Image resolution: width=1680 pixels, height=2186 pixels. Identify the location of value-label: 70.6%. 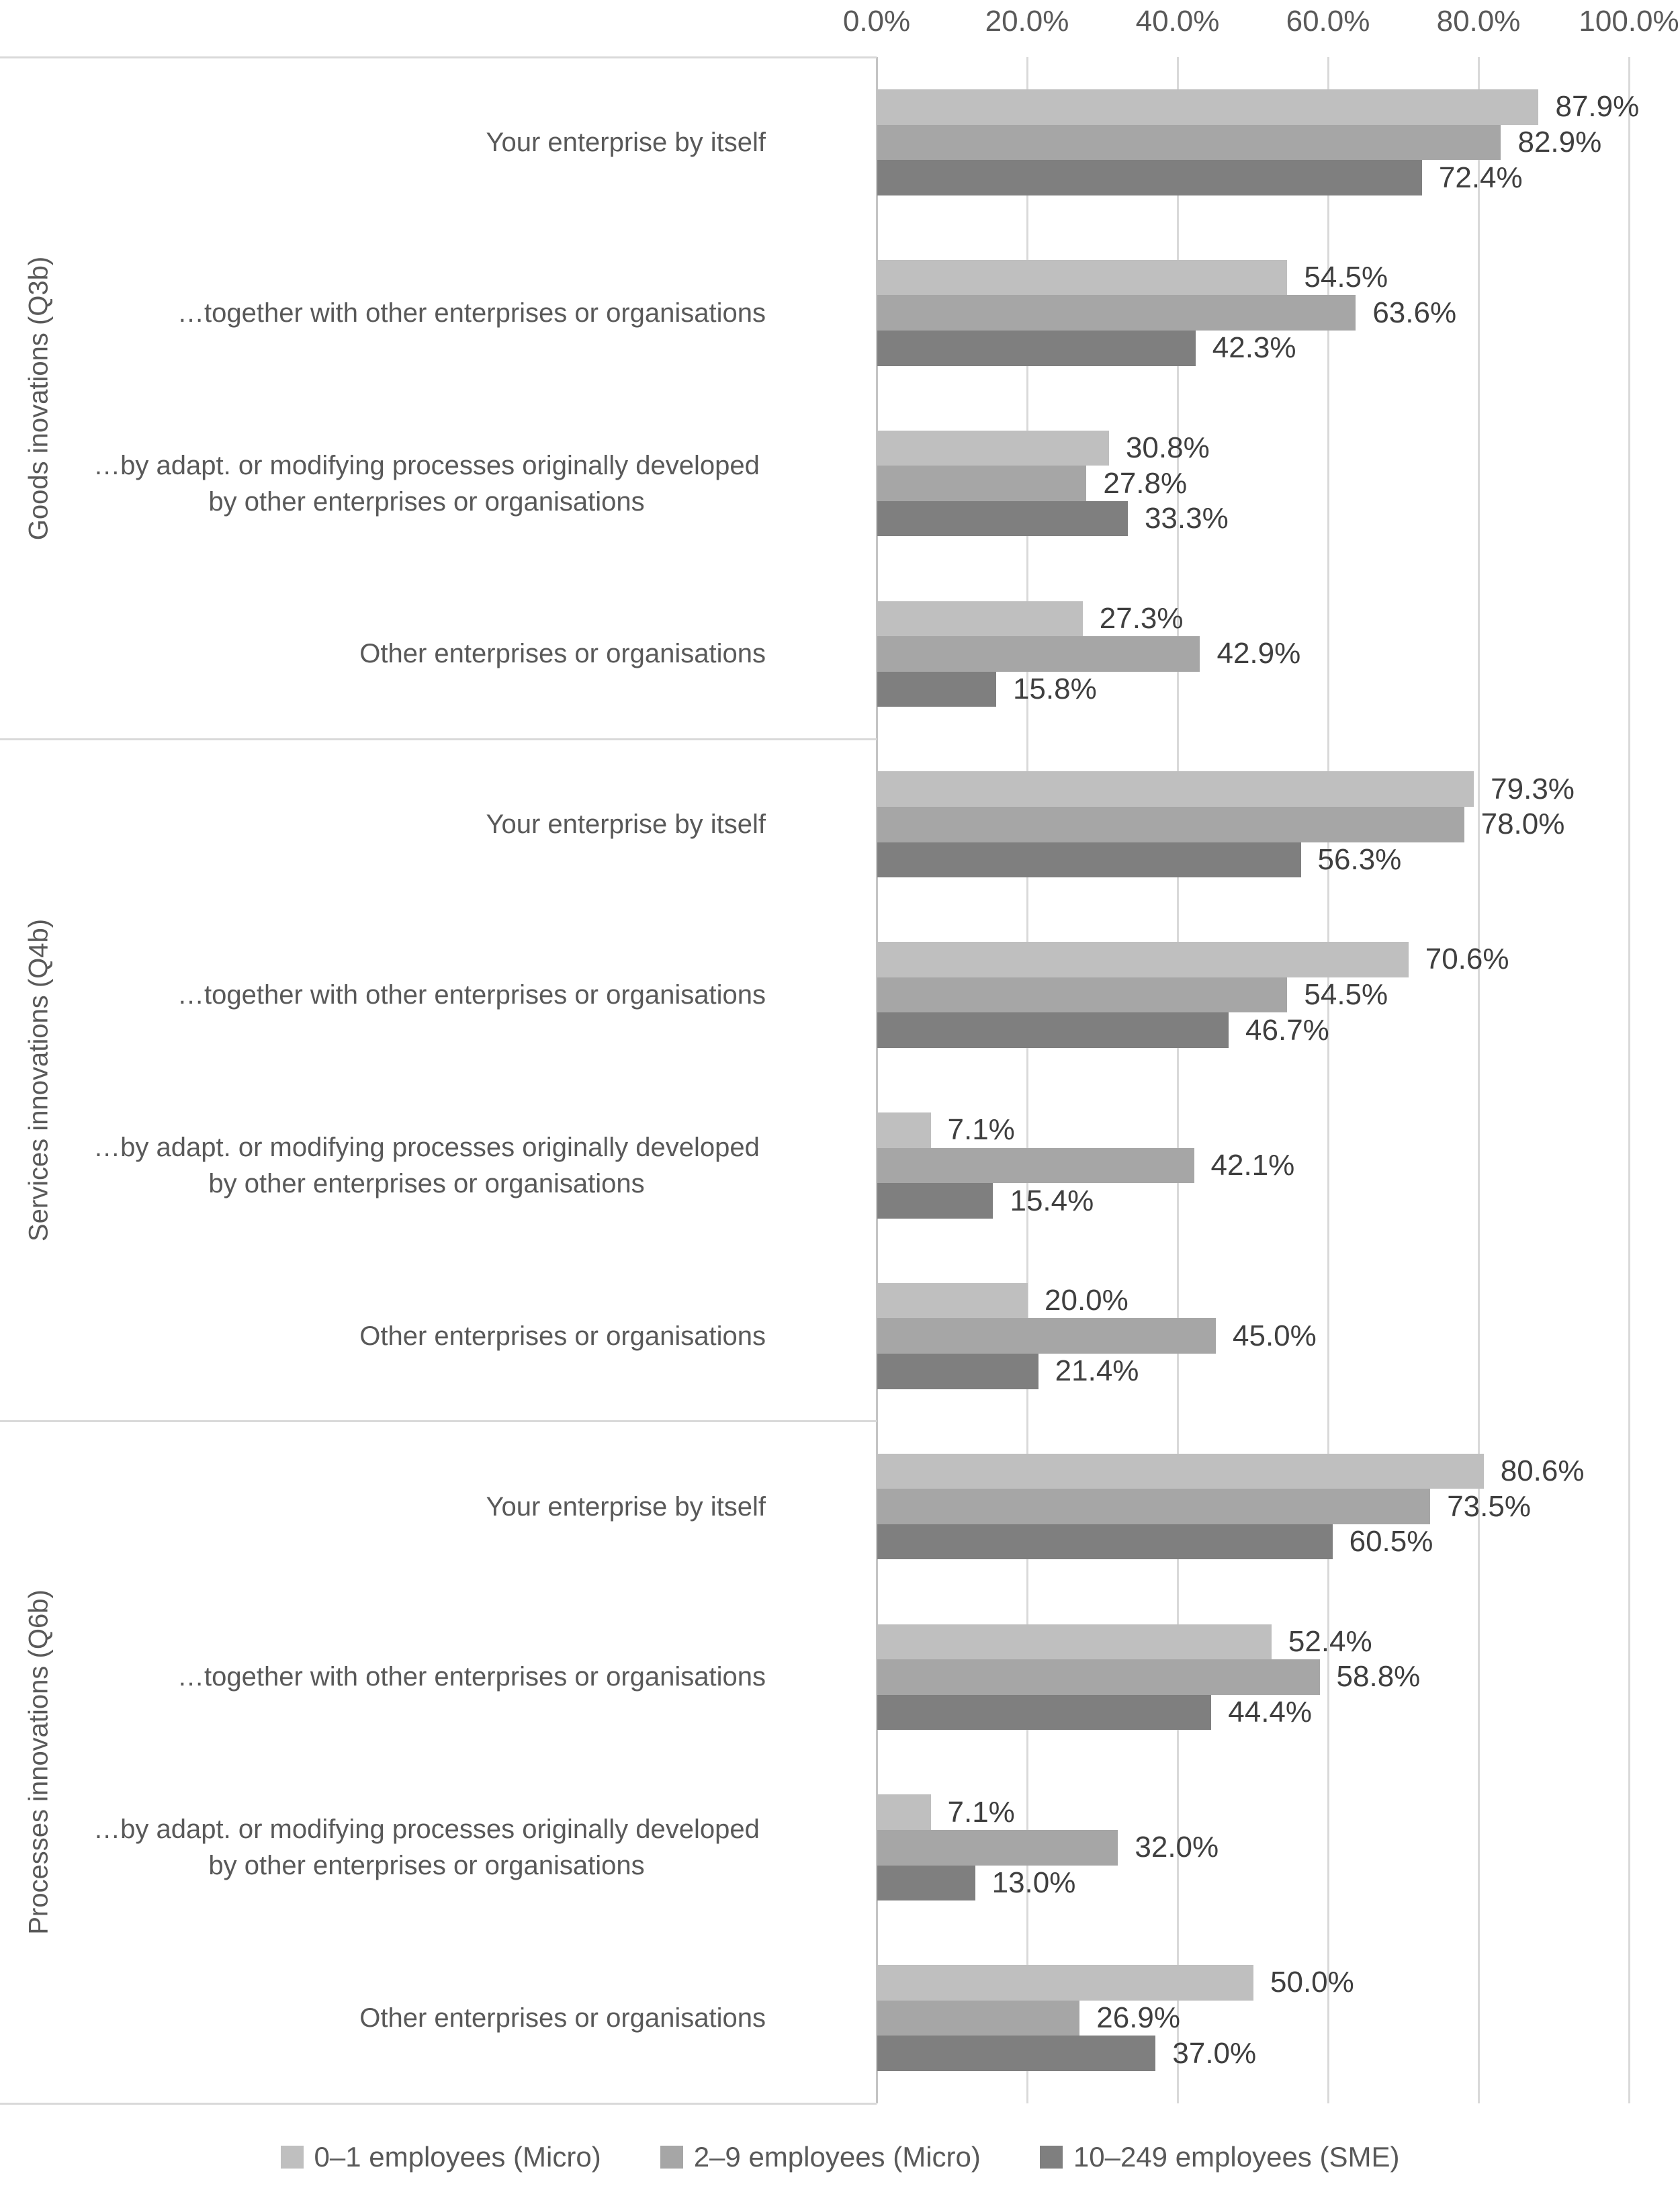
(1467, 959).